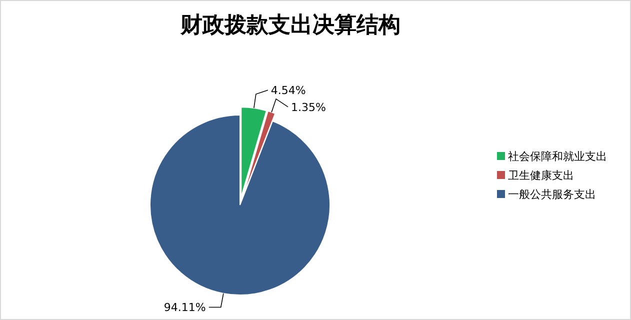  What do you see at coordinates (185, 307) in the screenshot?
I see `data-label: 94.11%` at bounding box center [185, 307].